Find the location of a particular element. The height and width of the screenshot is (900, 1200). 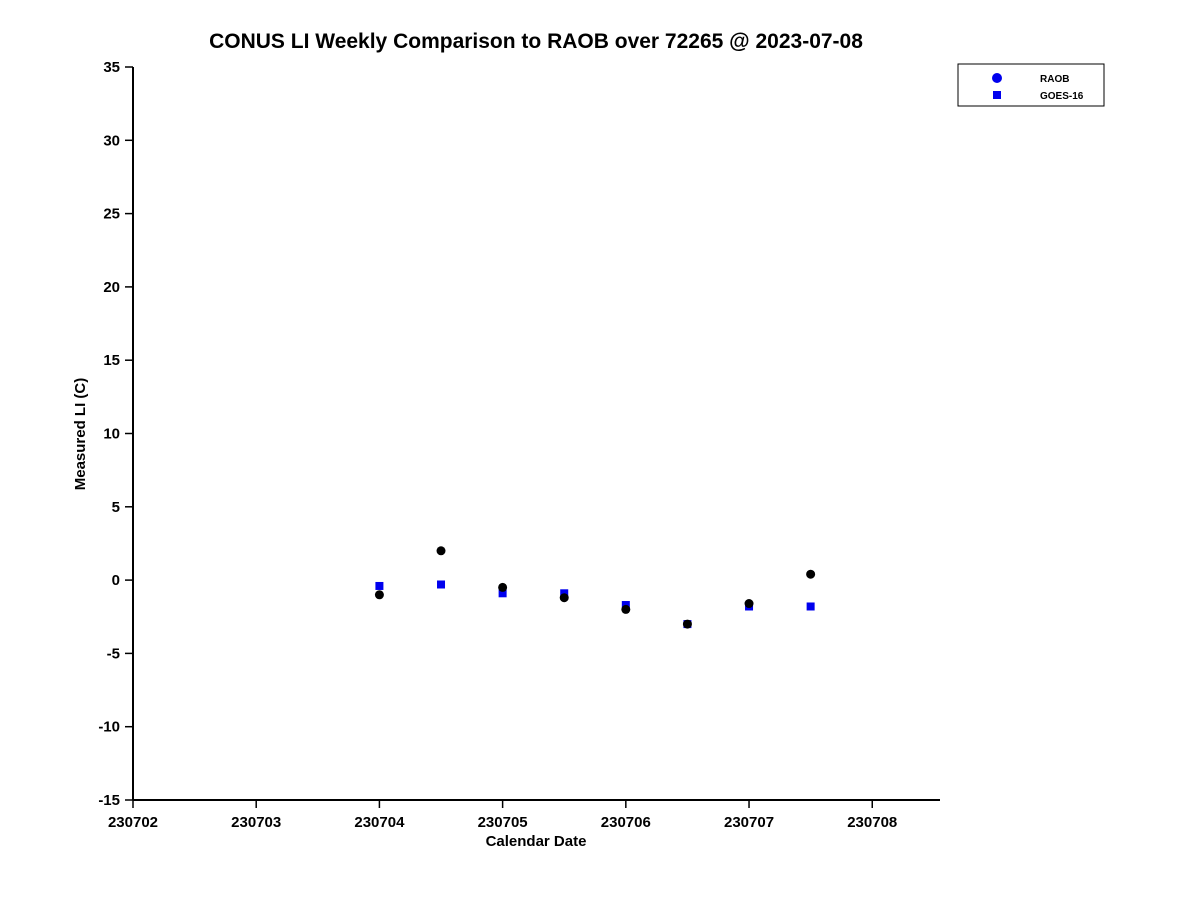

x-tick-label: 230704 is located at coordinates (379, 822).